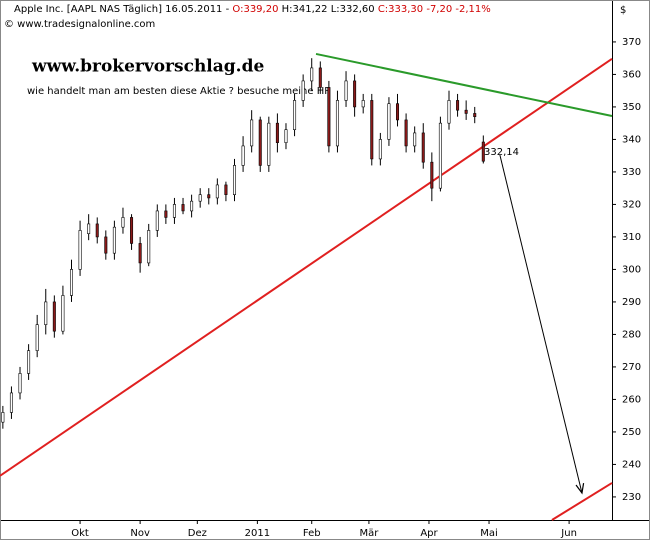 The height and width of the screenshot is (540, 650). What do you see at coordinates (631, 139) in the screenshot?
I see `y-tick-label: 340` at bounding box center [631, 139].